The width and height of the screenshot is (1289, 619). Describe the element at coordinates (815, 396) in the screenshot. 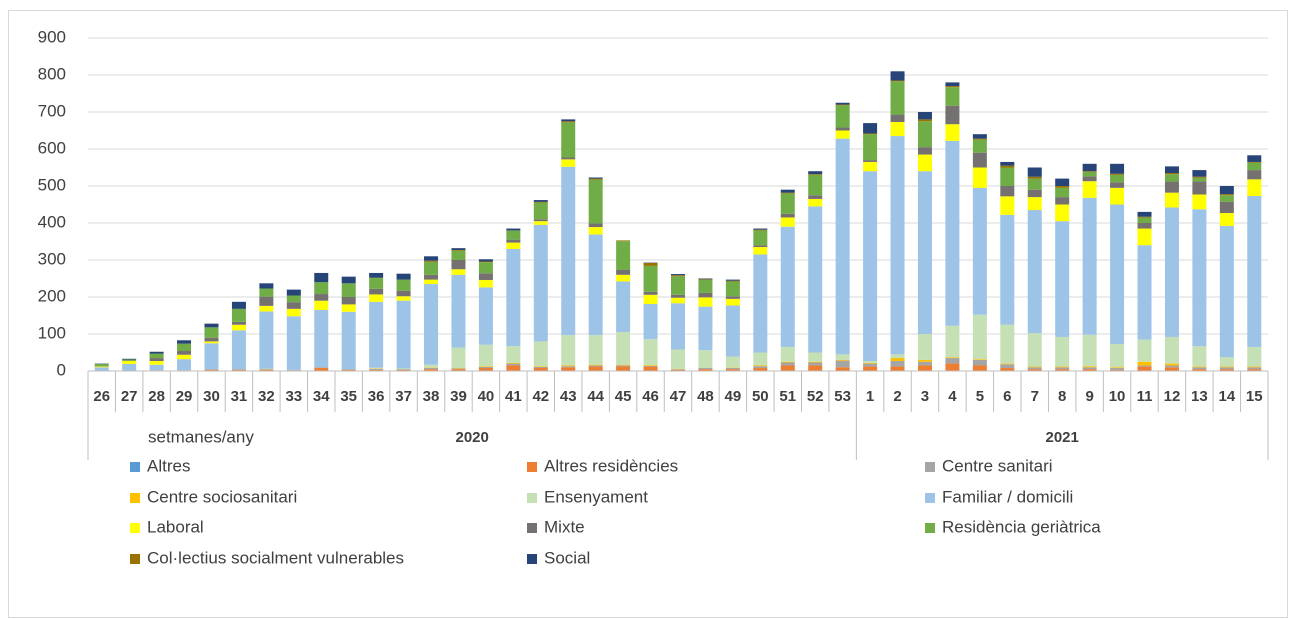

I see `x-tick-label: 52` at that location.